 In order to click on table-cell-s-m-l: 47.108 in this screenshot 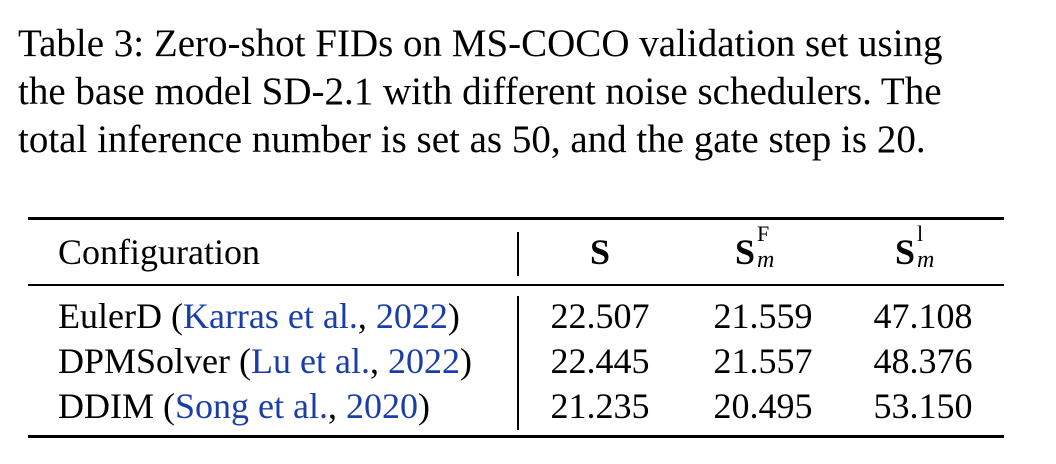, I will do `click(923, 316)`.